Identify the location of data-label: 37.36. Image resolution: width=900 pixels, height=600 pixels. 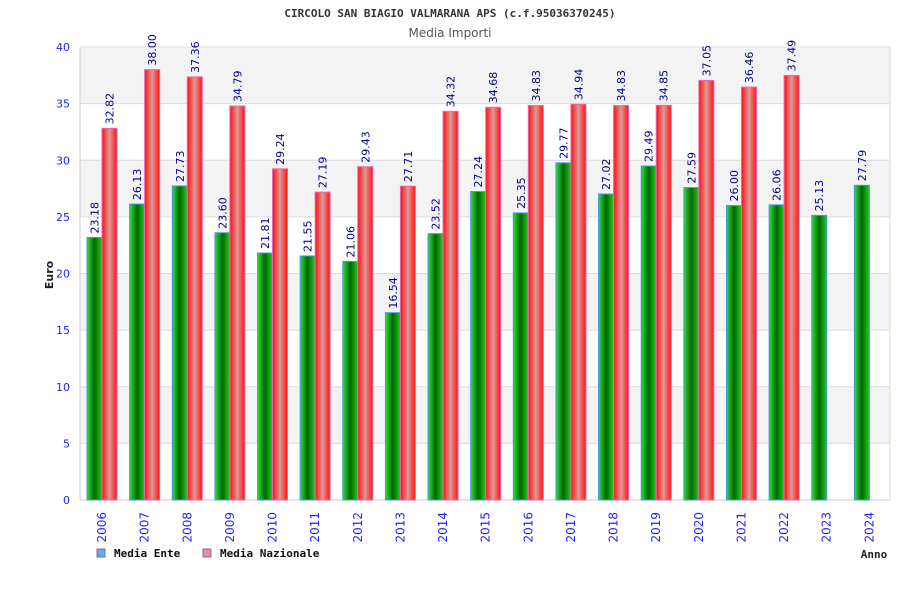
(195, 57).